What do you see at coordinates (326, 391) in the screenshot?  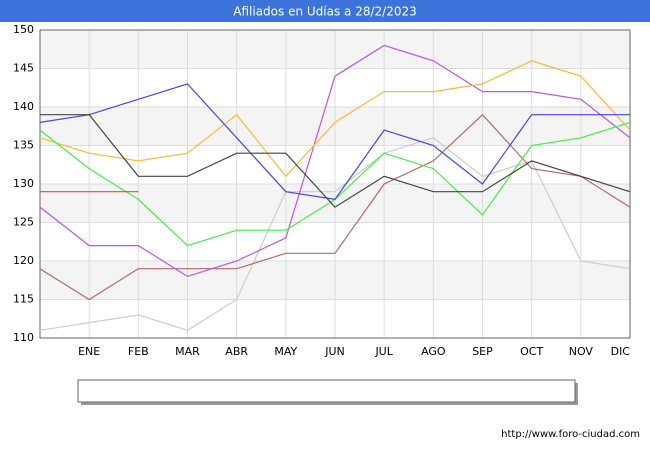 I see `legend` at bounding box center [326, 391].